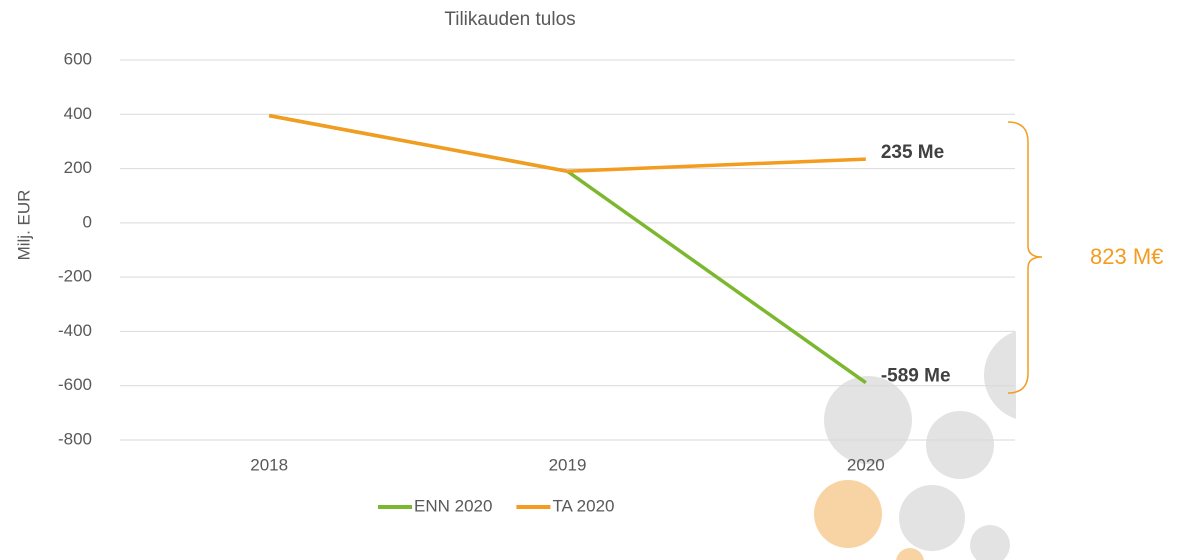 This screenshot has height=560, width=1185. What do you see at coordinates (269, 464) in the screenshot?
I see `x-tick-label: 2018` at bounding box center [269, 464].